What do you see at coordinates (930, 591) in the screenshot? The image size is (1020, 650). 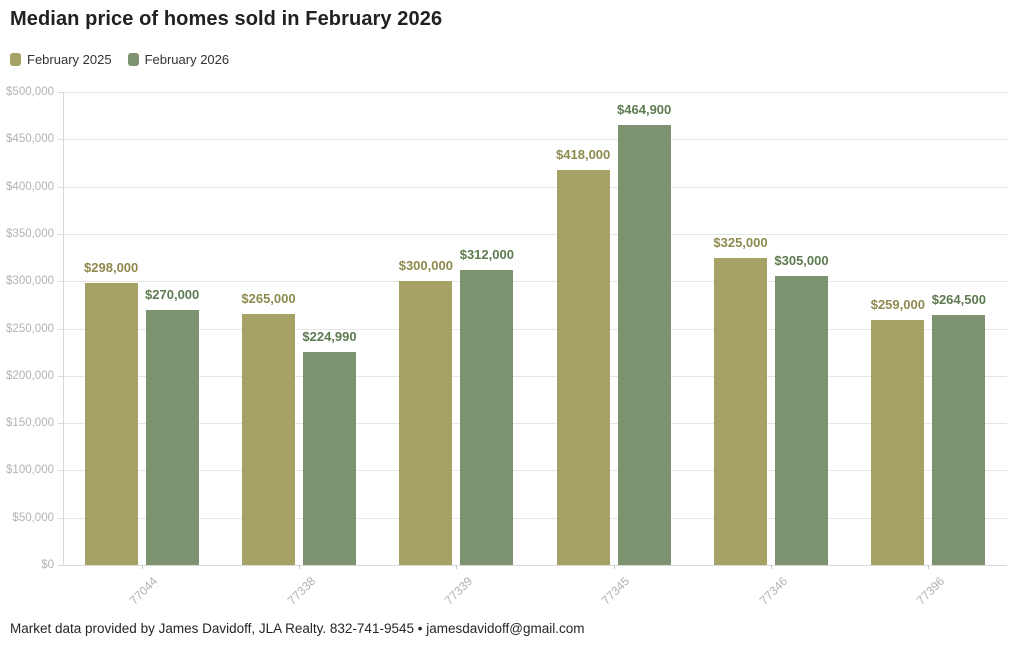 I see `x-axis-category-label: 77396` at bounding box center [930, 591].